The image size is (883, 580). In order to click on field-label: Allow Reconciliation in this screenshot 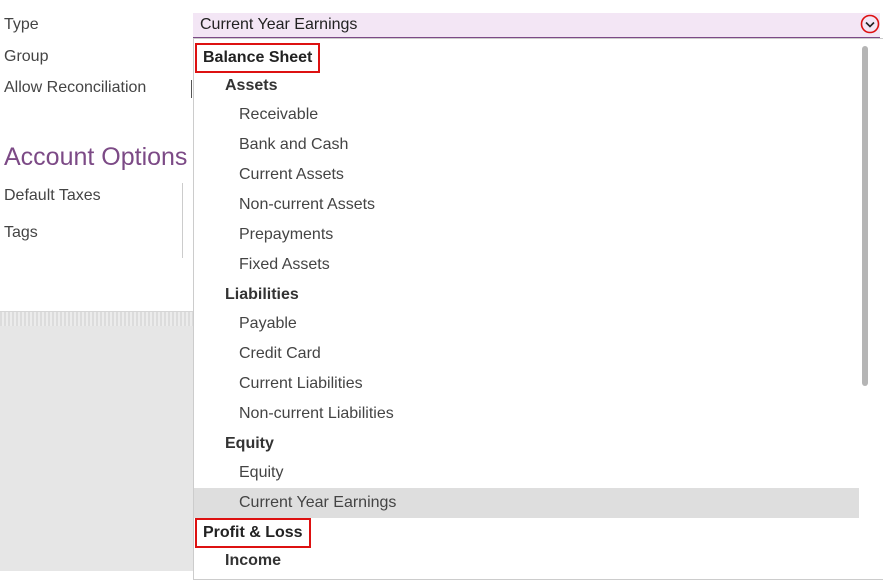, I will do `click(75, 87)`.